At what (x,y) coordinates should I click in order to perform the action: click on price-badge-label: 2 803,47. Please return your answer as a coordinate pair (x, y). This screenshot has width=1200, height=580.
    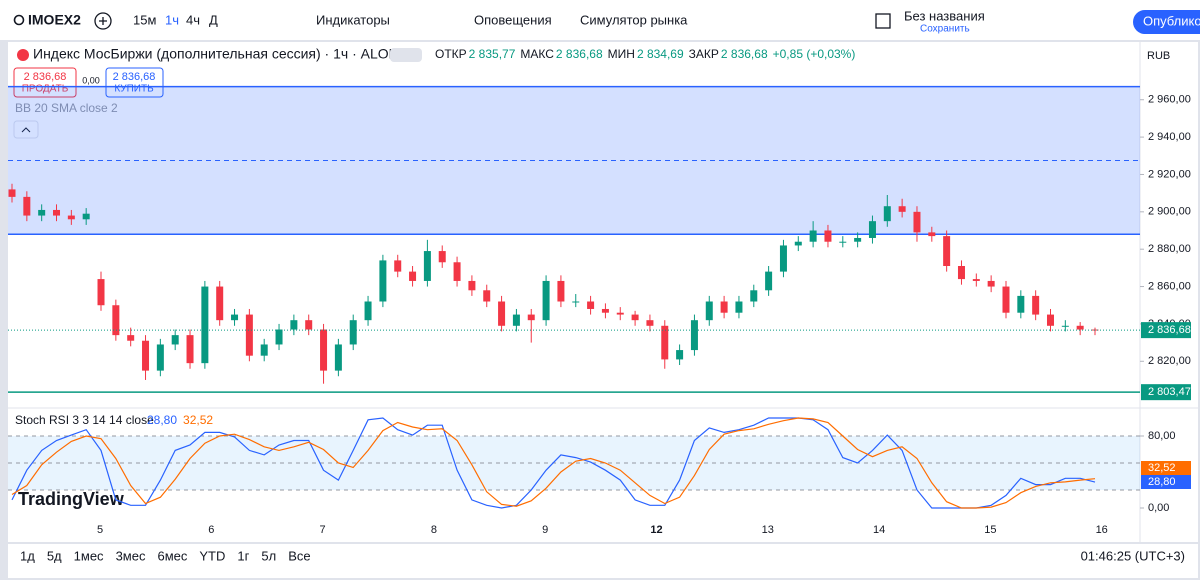
    Looking at the image, I should click on (1169, 392).